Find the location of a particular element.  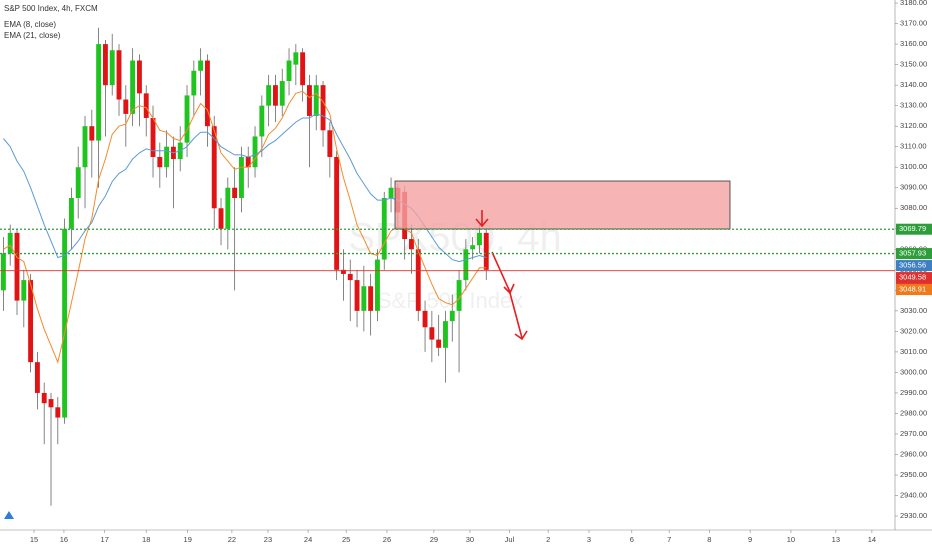

x-tick-label: 22 is located at coordinates (232, 539).